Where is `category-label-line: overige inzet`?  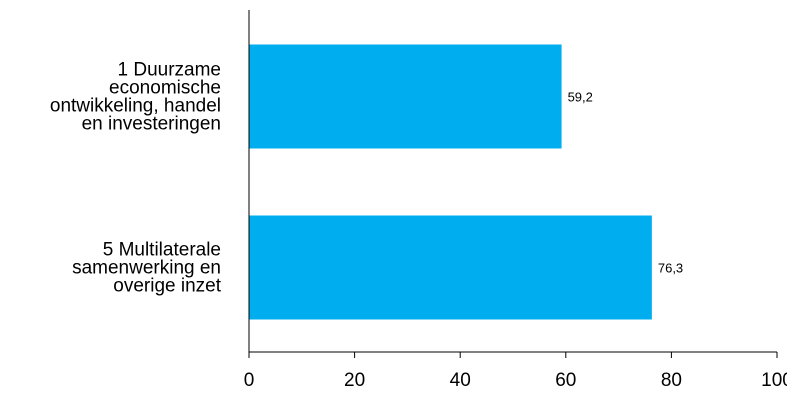 category-label-line: overige inzet is located at coordinates (167, 286).